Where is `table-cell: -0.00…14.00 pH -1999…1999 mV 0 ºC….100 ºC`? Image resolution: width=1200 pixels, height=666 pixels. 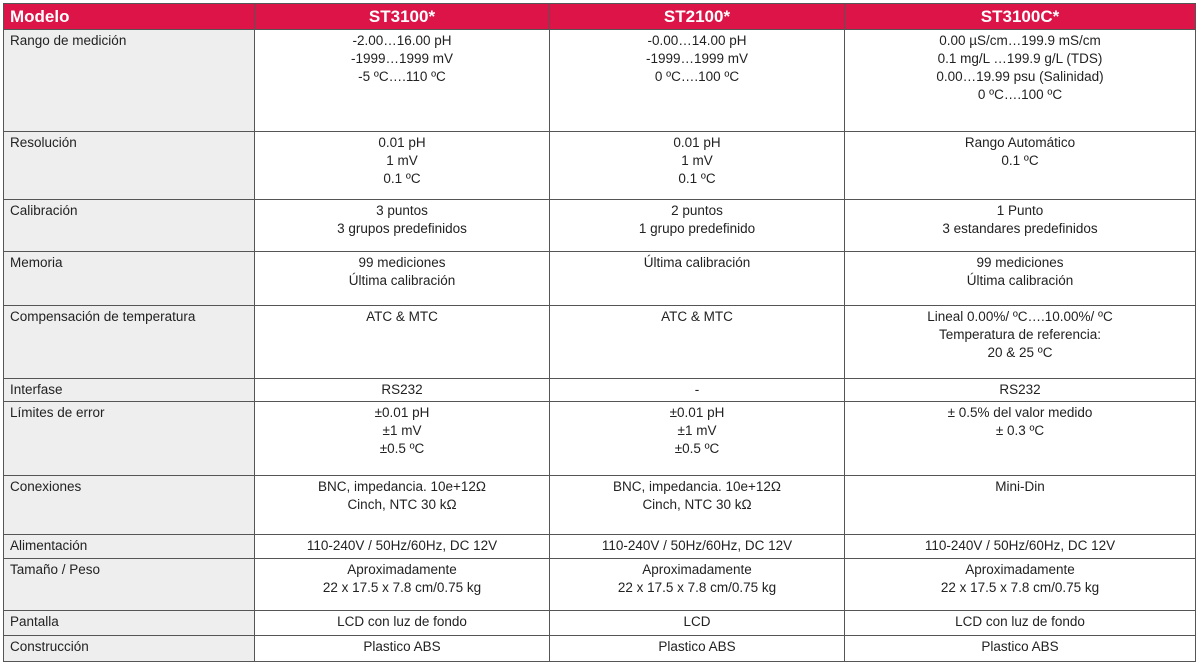
table-cell: -0.00…14.00 pH -1999…1999 mV 0 ºC….100 ºC is located at coordinates (697, 80).